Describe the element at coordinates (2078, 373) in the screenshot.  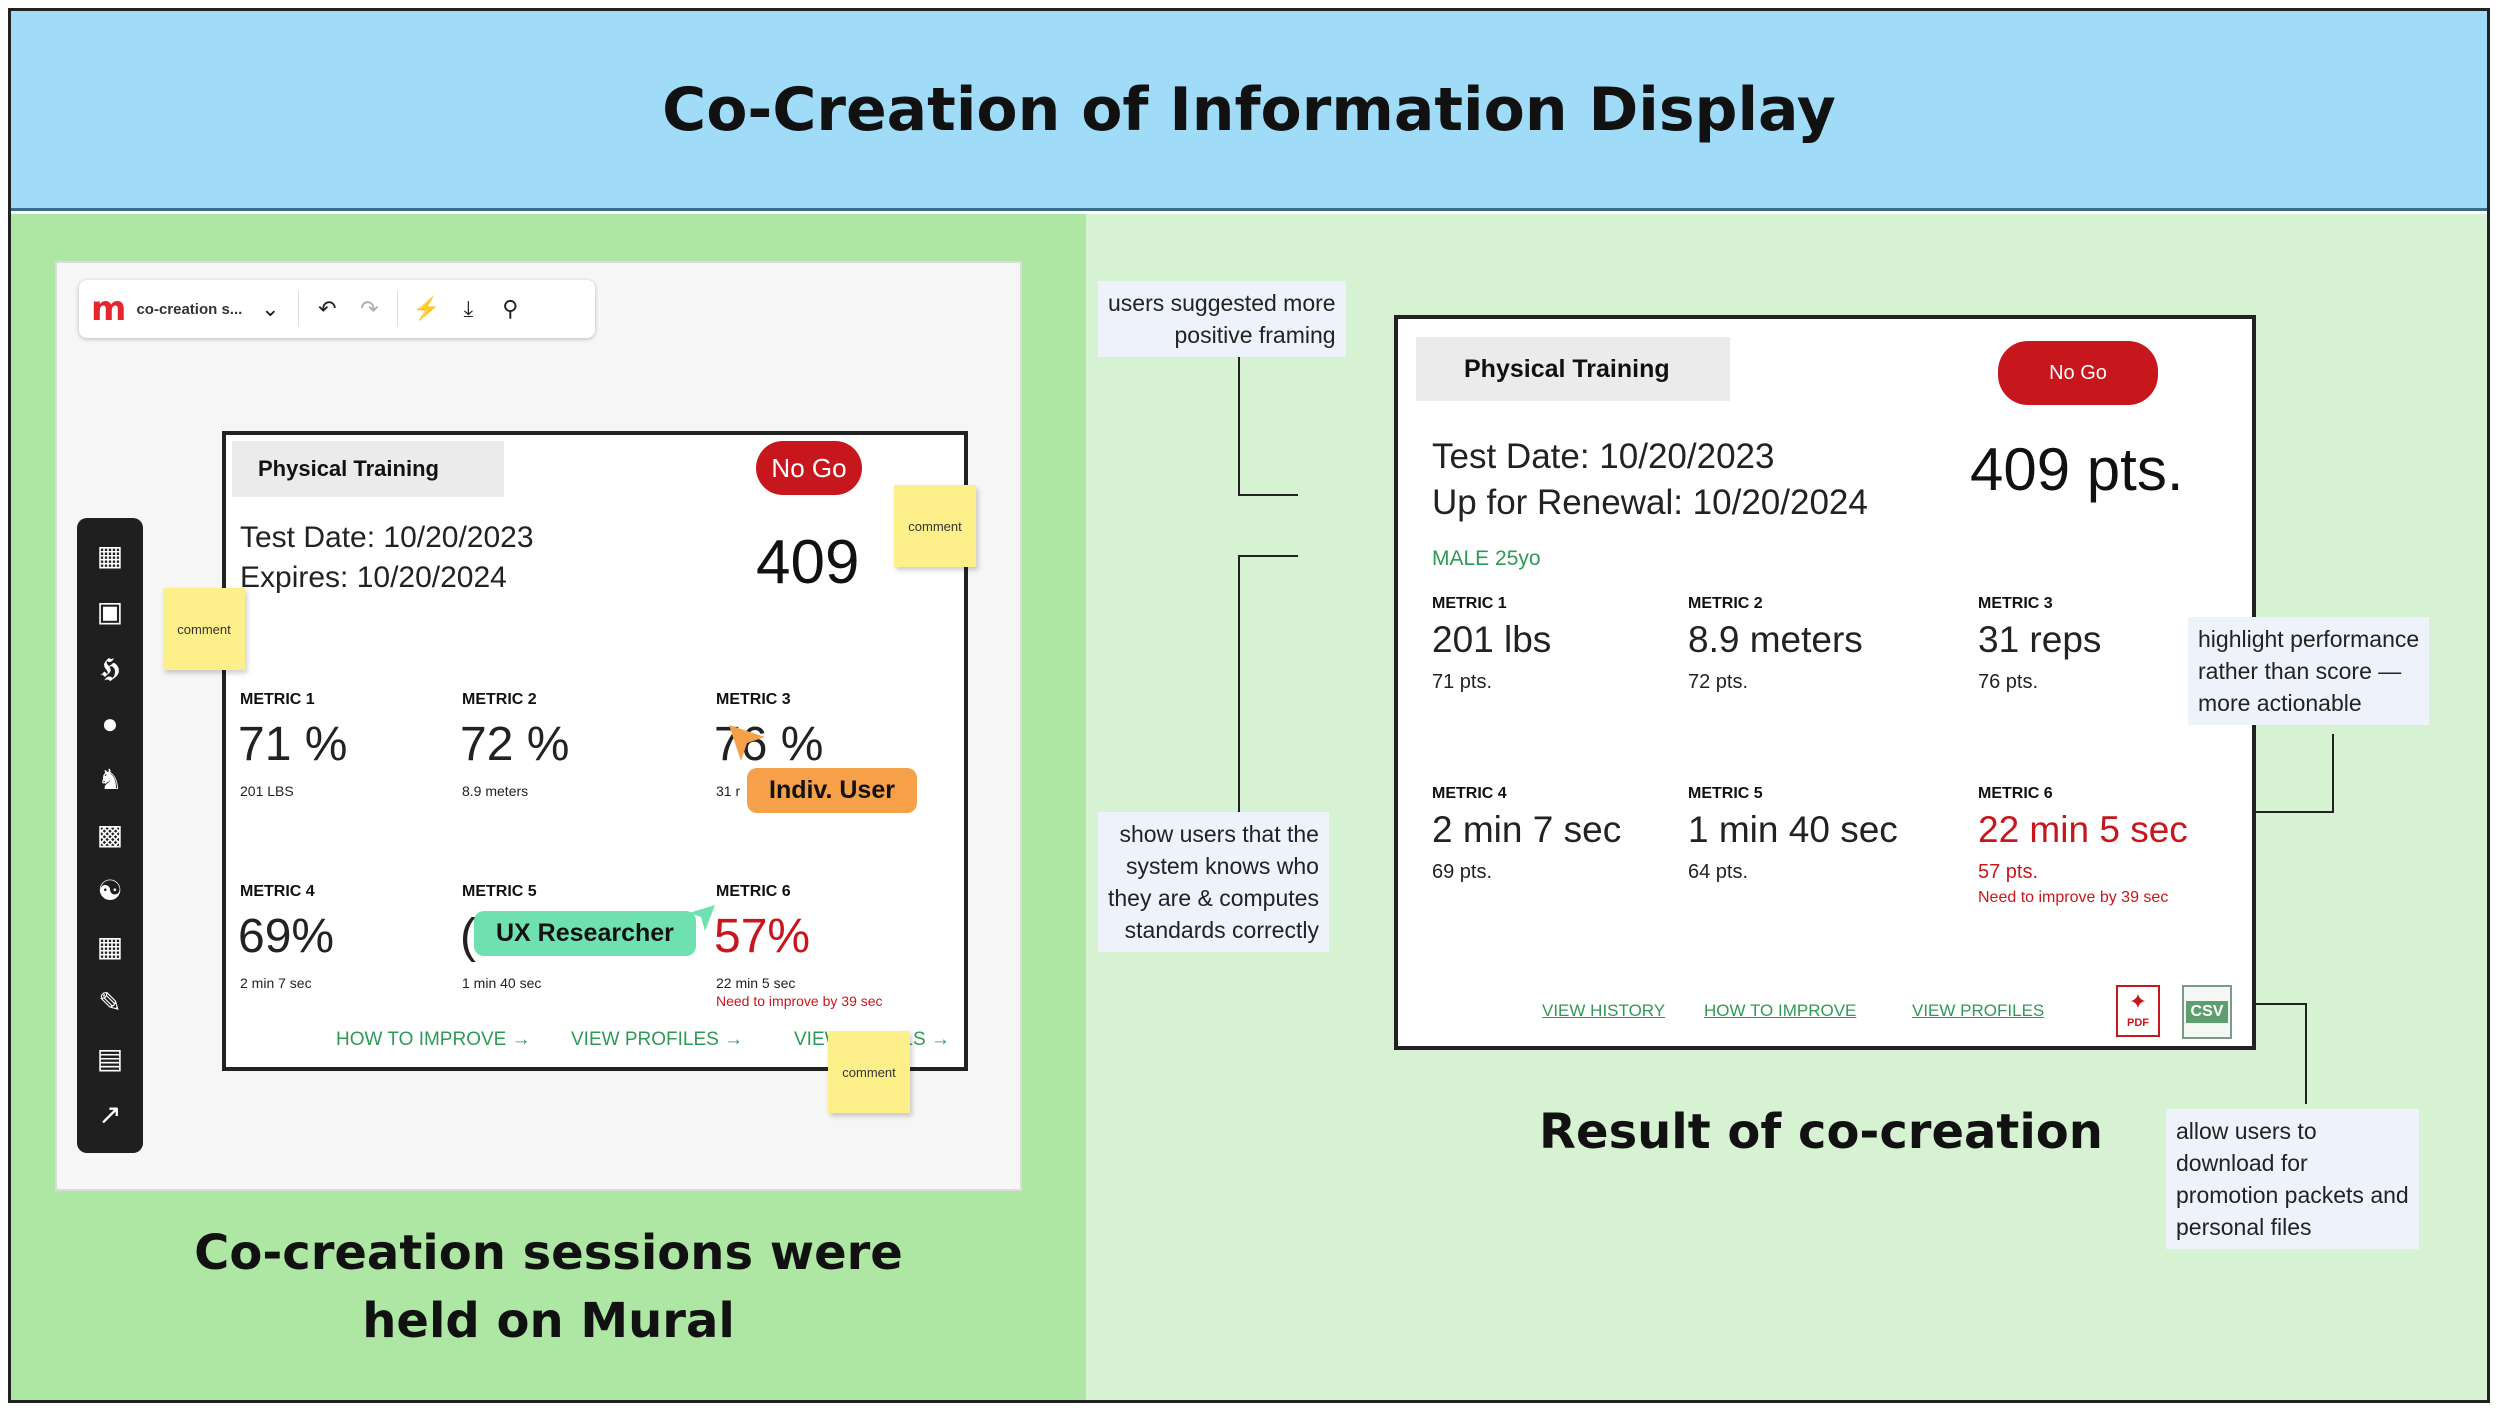
I see `status-badge: No Go` at that location.